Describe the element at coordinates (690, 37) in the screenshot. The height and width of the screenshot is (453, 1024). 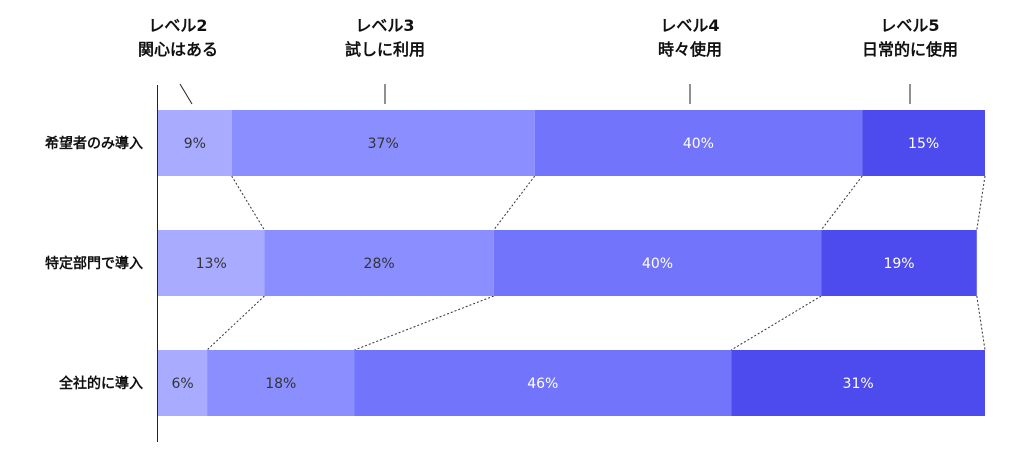
I see `legend-label: レベル4 時々使用` at that location.